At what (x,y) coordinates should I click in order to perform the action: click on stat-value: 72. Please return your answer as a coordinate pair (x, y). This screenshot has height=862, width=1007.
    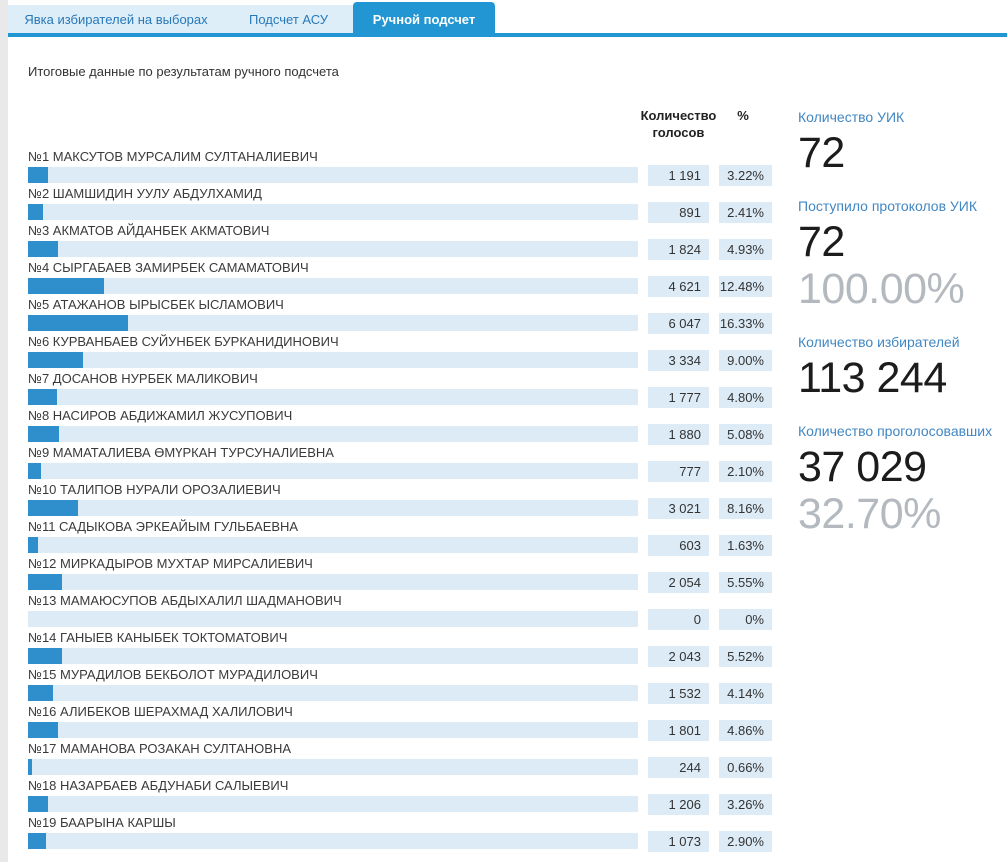
    Looking at the image, I should click on (821, 242).